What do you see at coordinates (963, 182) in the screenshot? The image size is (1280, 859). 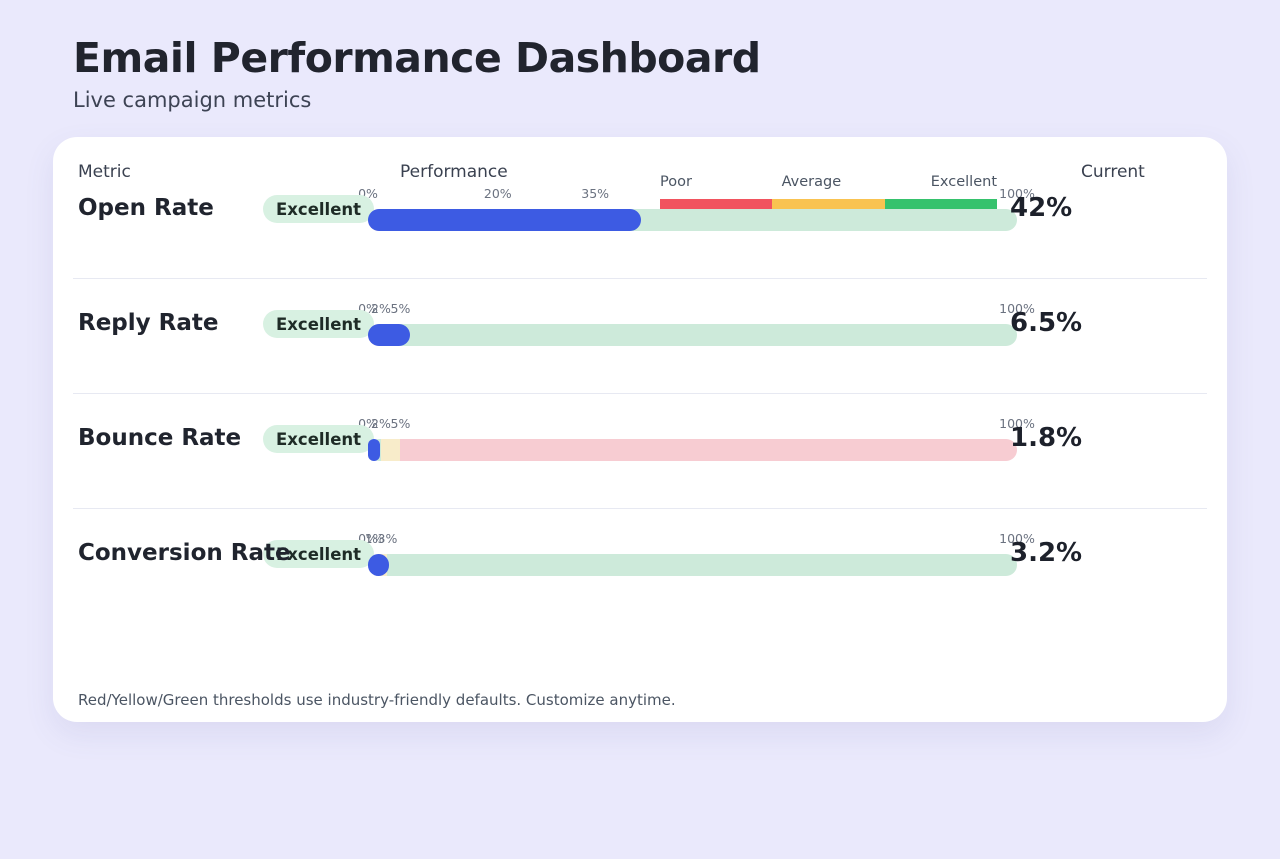 I see `legend-label: Excellent` at bounding box center [963, 182].